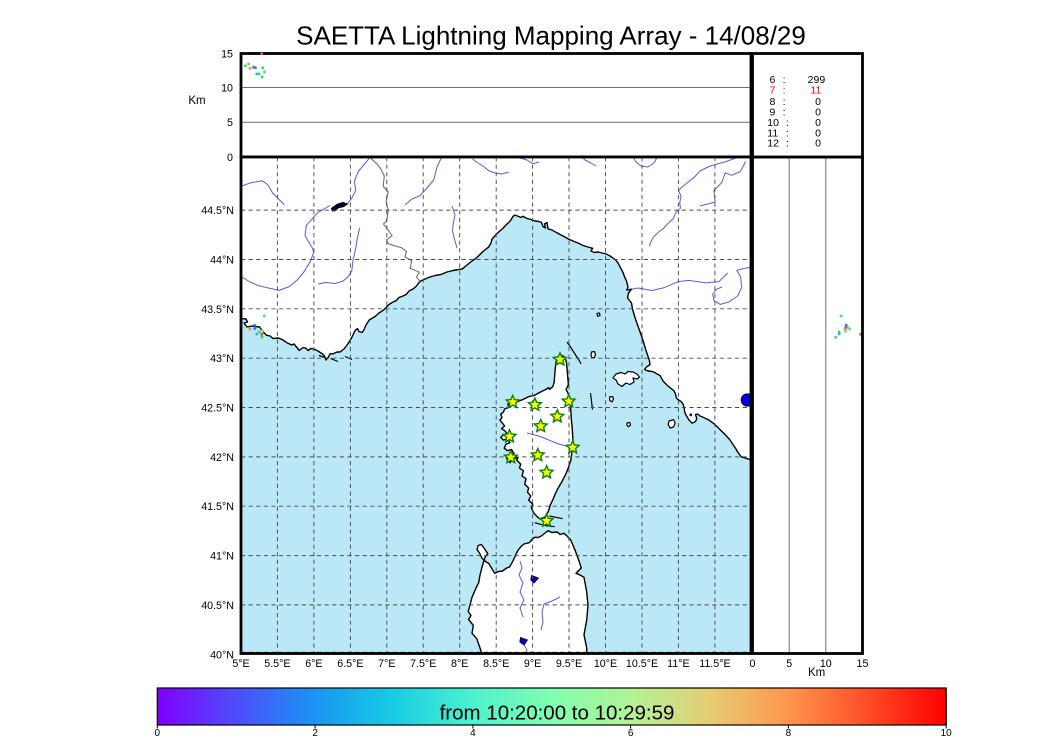 This screenshot has height=750, width=1050. Describe the element at coordinates (217, 310) in the screenshot. I see `svg-text: 43.5°N` at that location.